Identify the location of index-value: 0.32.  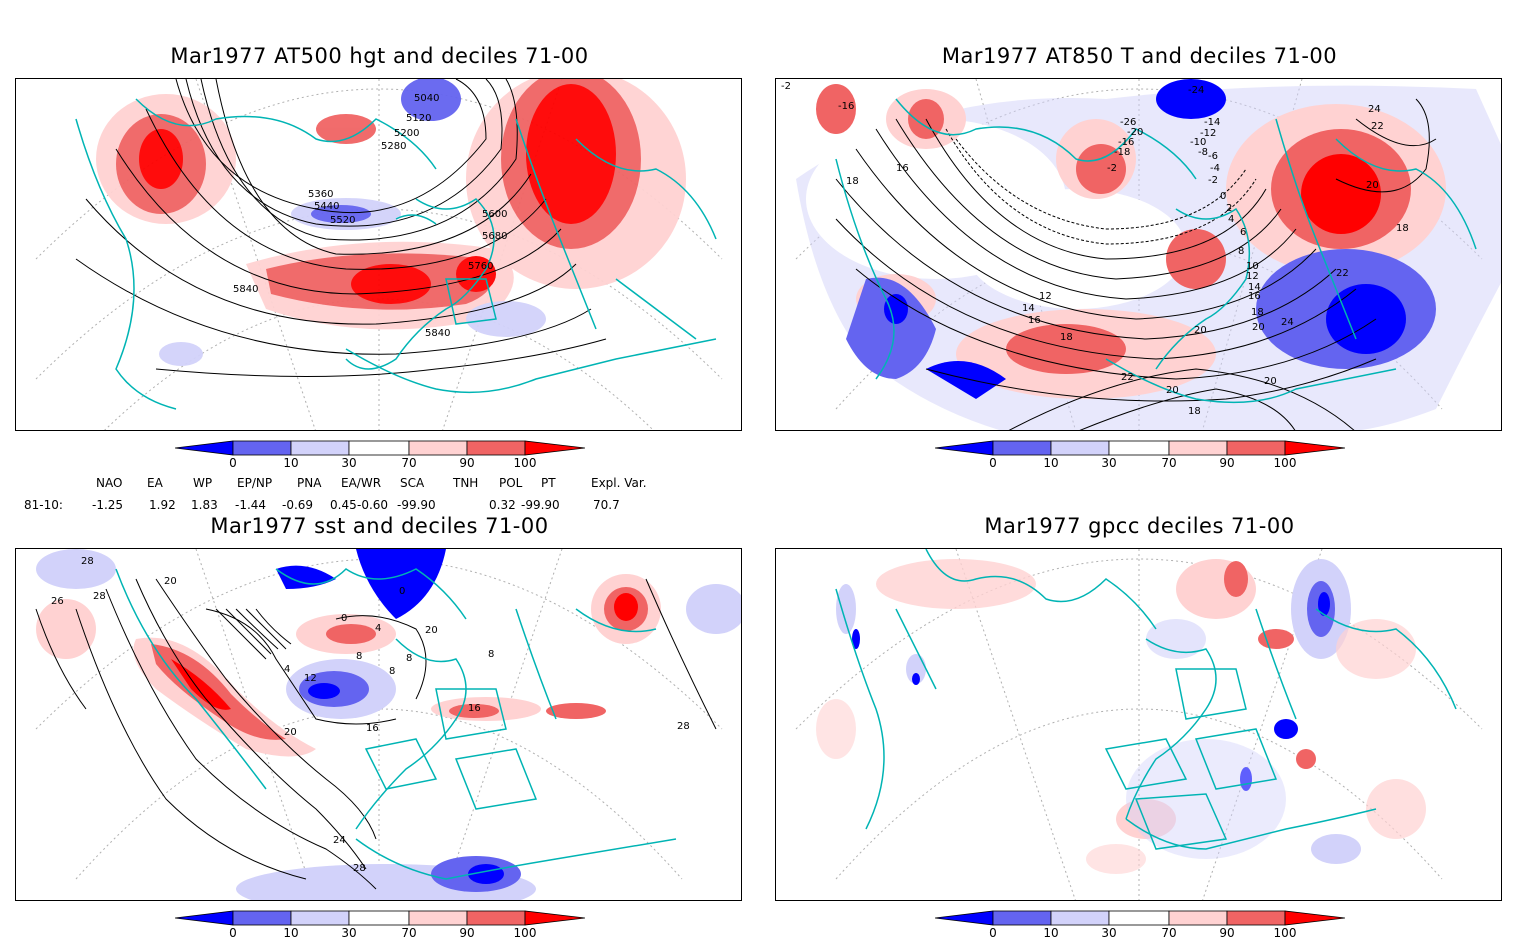
(502, 505).